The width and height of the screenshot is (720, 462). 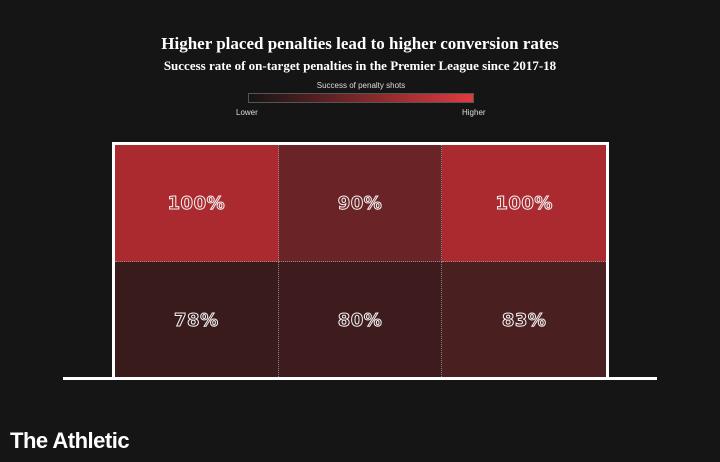 I want to click on goal-line, so click(x=360, y=378).